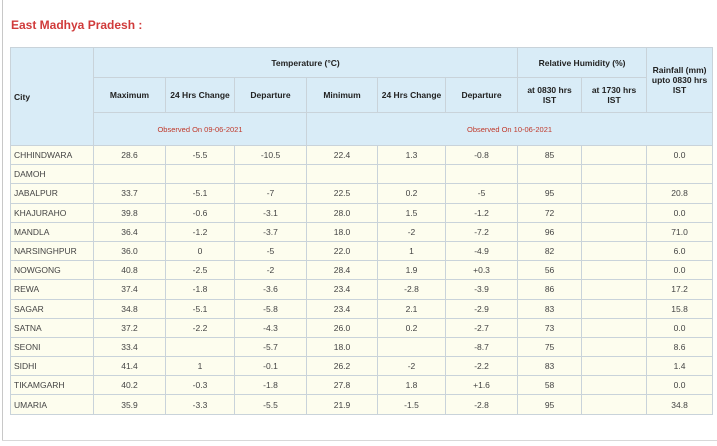 The image size is (717, 446). I want to click on cell-max-departure: -7, so click(270, 193).